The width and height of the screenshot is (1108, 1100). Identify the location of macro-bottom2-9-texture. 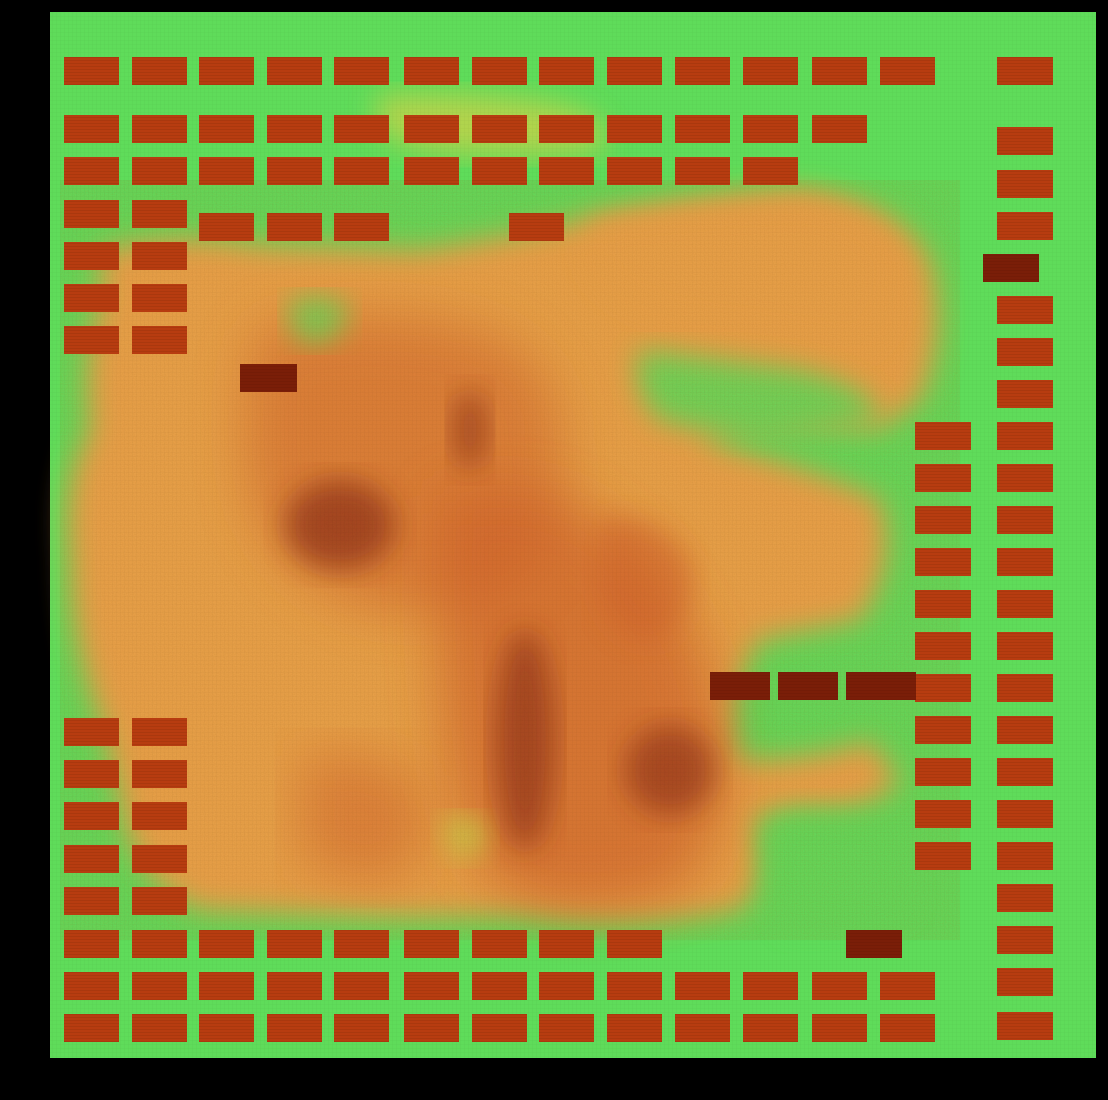
(702, 986).